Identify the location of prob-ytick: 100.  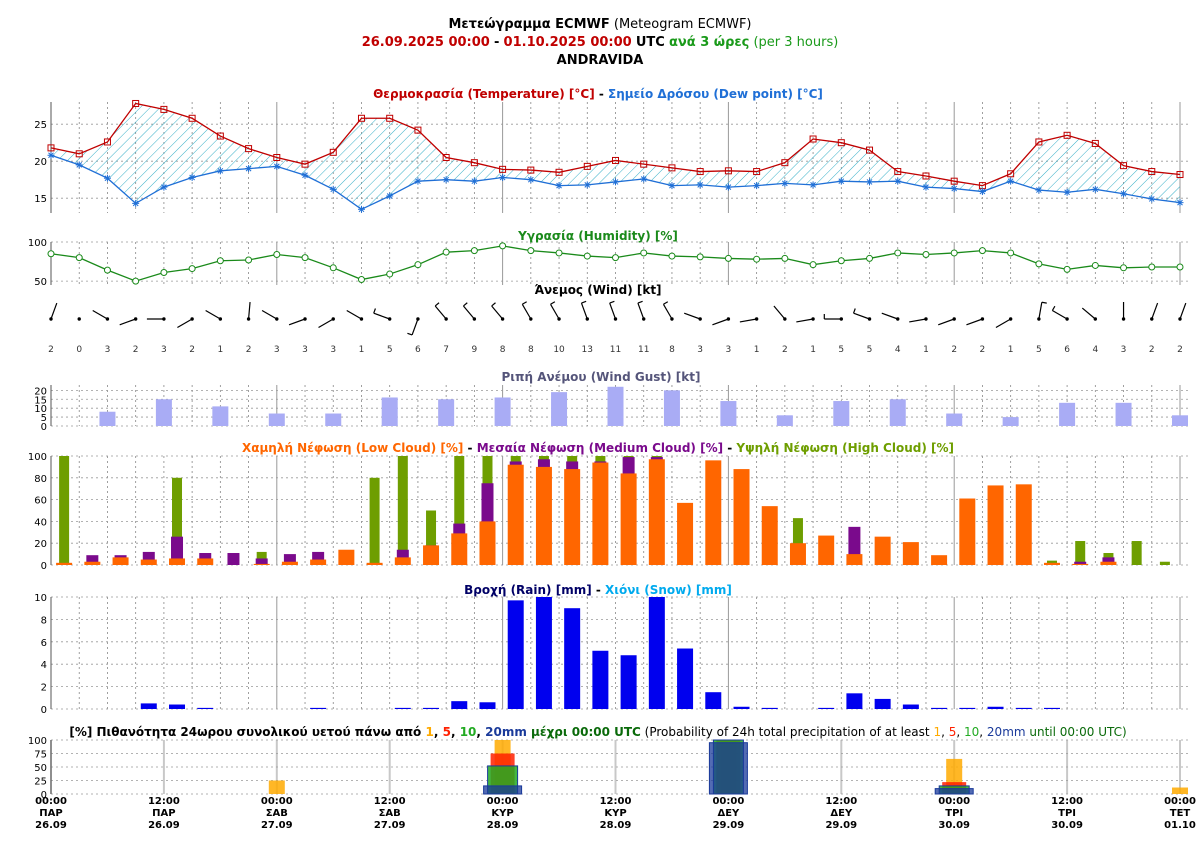
(37, 741).